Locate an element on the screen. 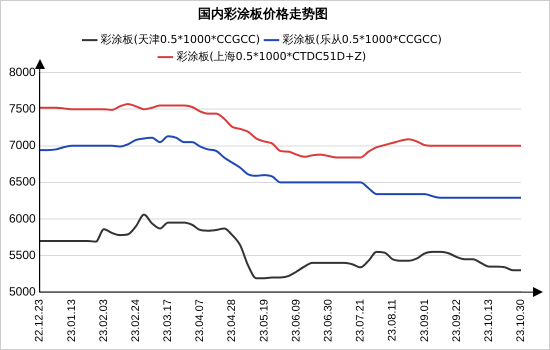 The height and width of the screenshot is (350, 550). x-tick-label: 23.02.24 is located at coordinates (136, 320).